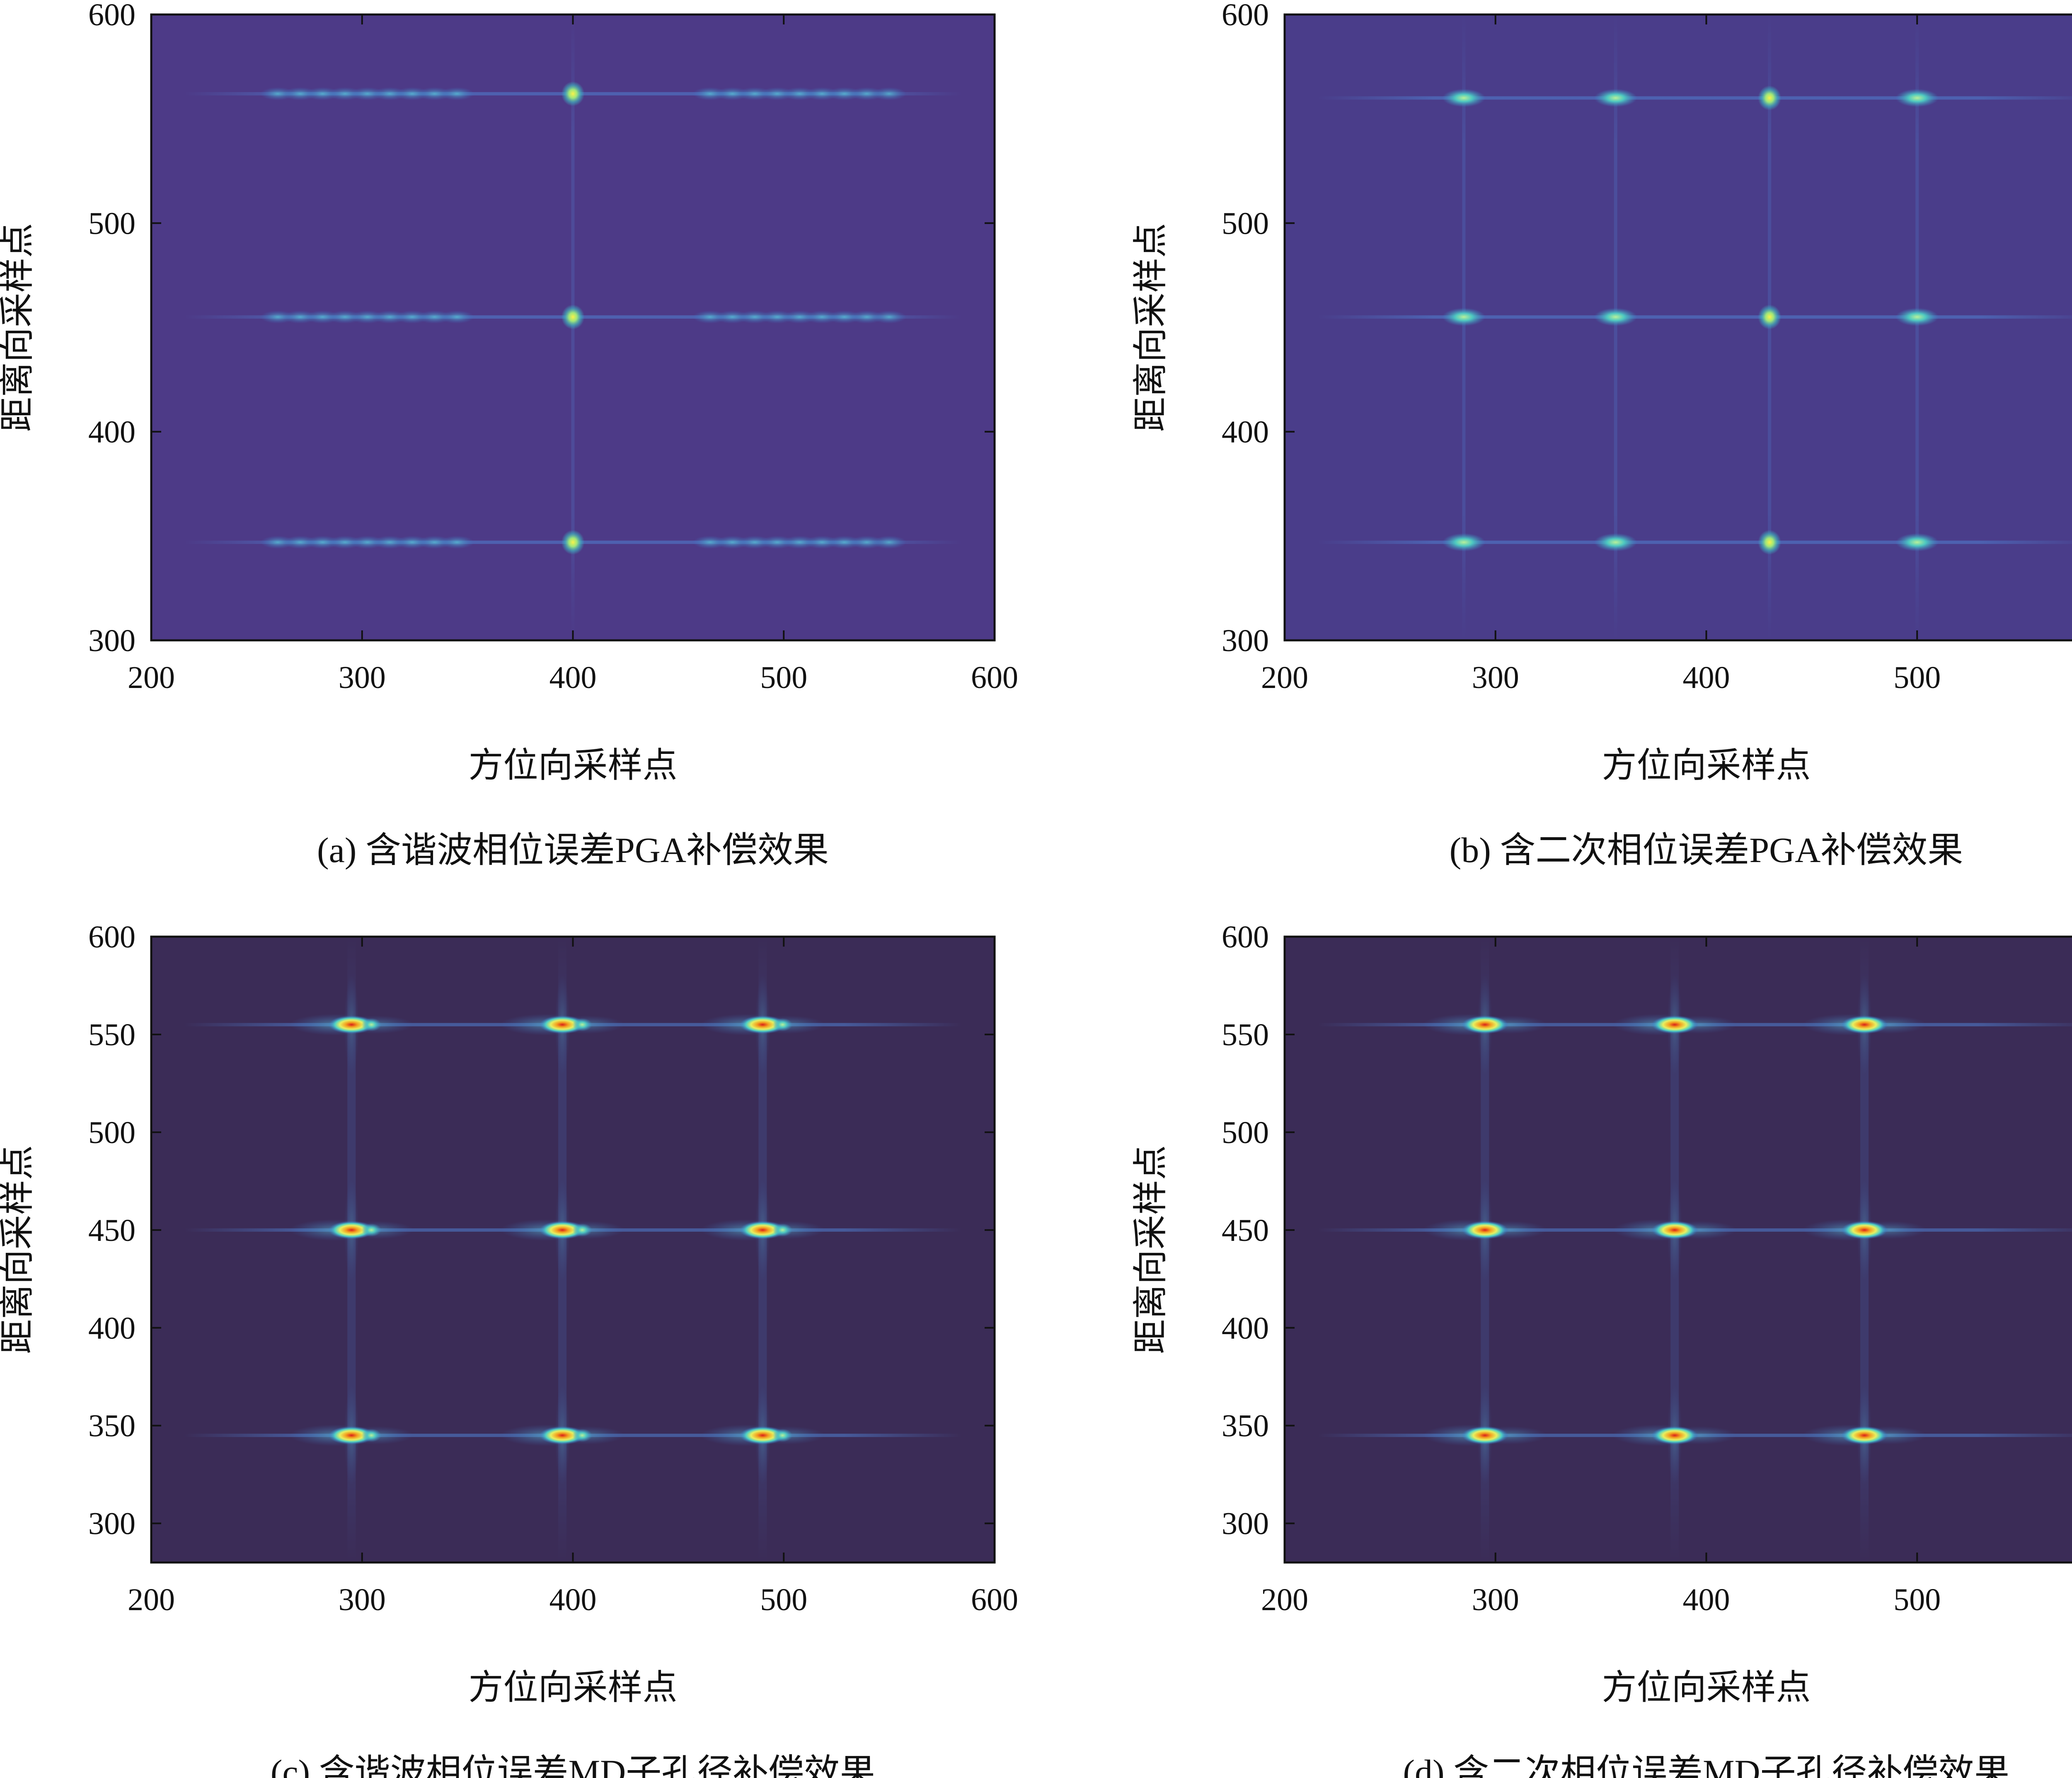 The image size is (2072, 1778). What do you see at coordinates (1706, 1765) in the screenshot?
I see `panel-caption: (d) 含二次相位误差MD子孔径补偿效果` at bounding box center [1706, 1765].